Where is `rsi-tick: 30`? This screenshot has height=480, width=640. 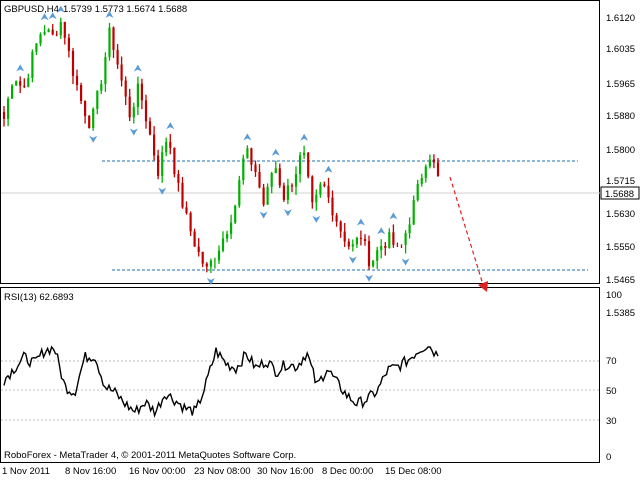 rsi-tick: 30 is located at coordinates (611, 421).